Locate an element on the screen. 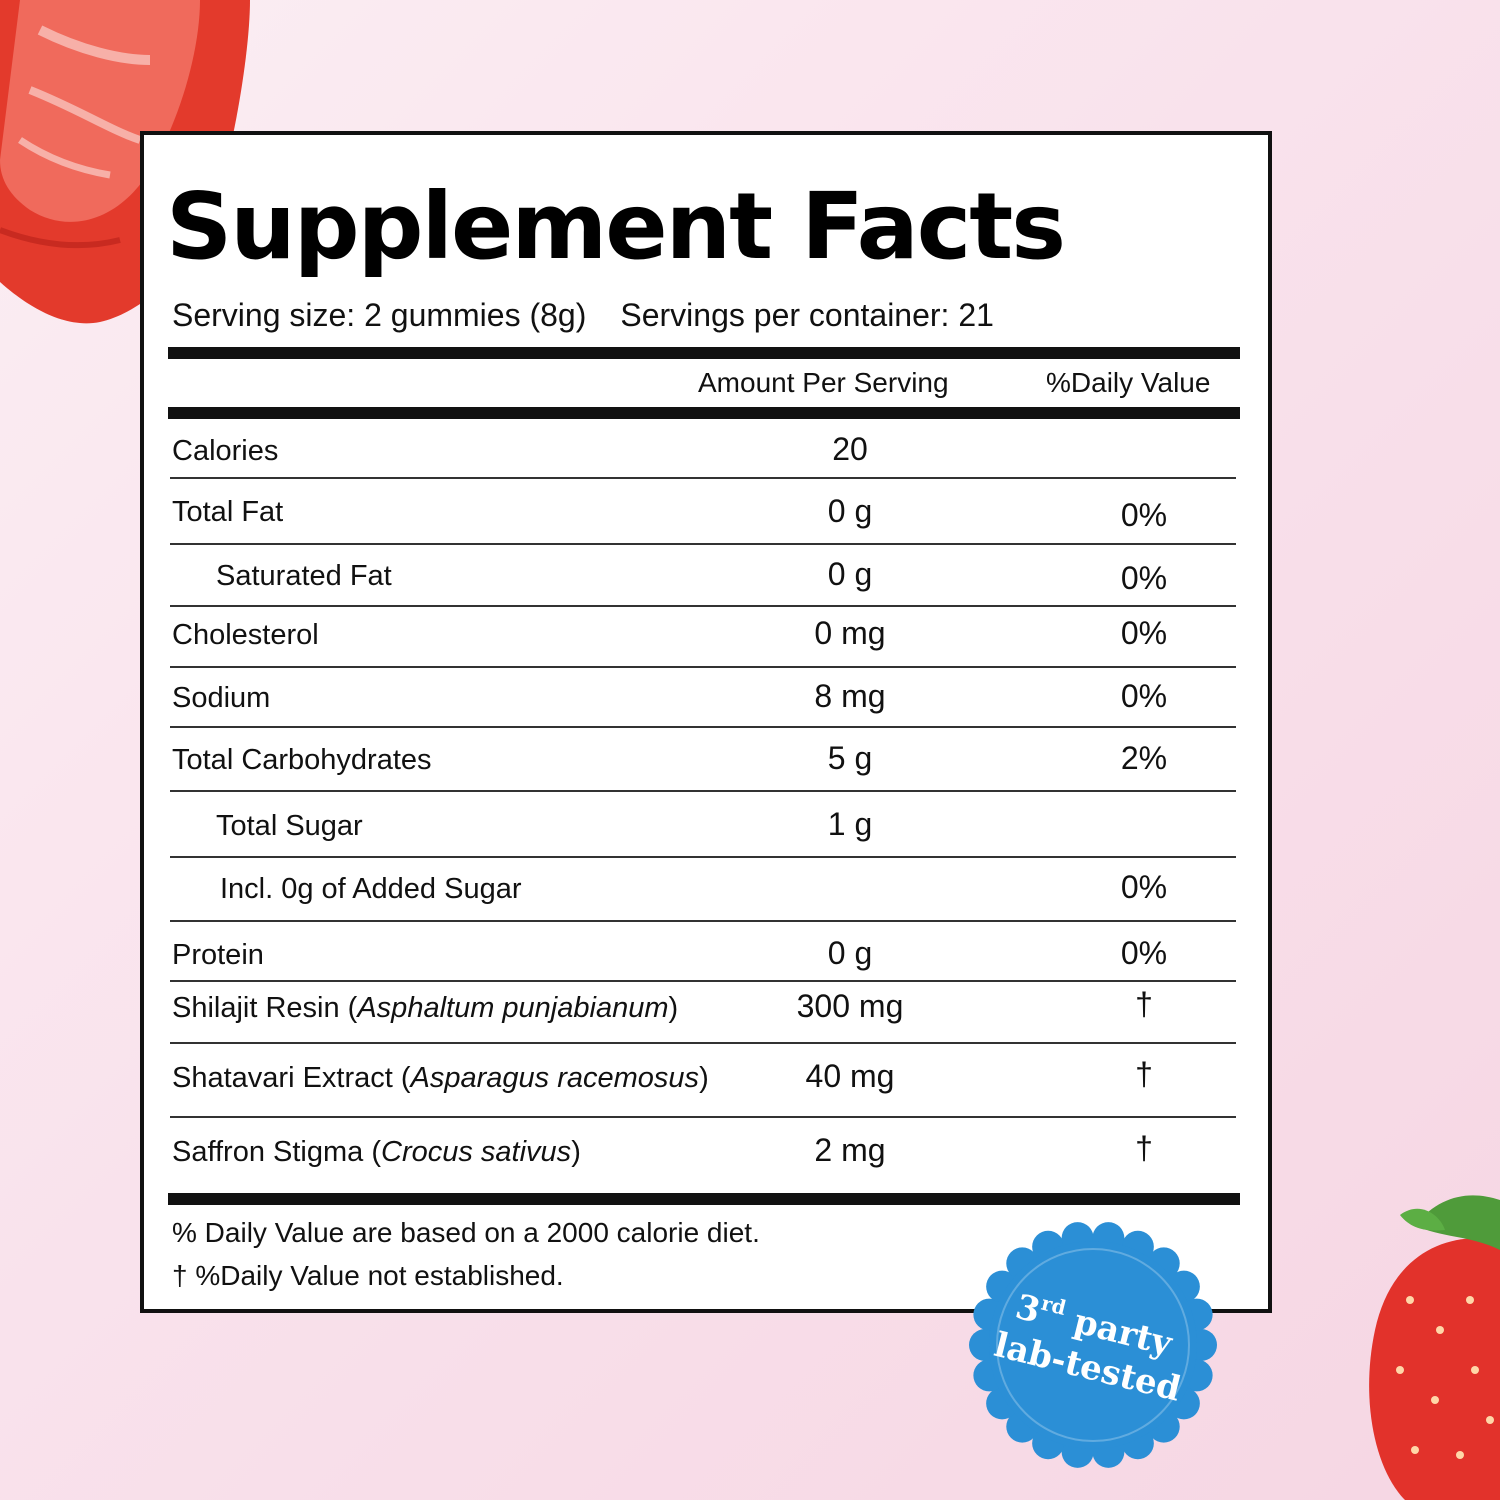  ingredient-amount: 40 mg is located at coordinates (850, 1076).